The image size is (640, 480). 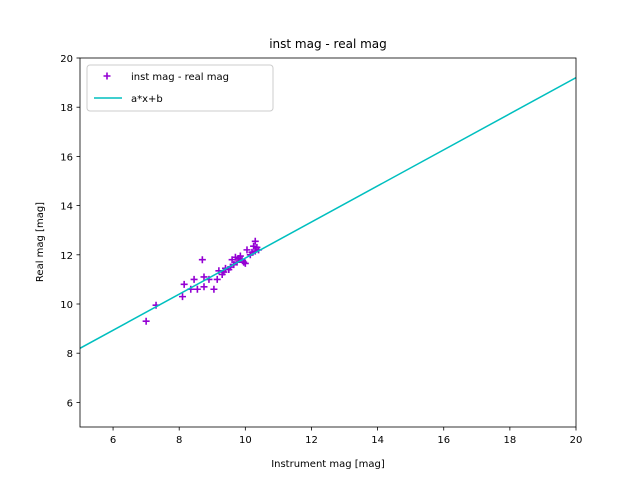 I want to click on legend-label: a*x+b, so click(x=147, y=99).